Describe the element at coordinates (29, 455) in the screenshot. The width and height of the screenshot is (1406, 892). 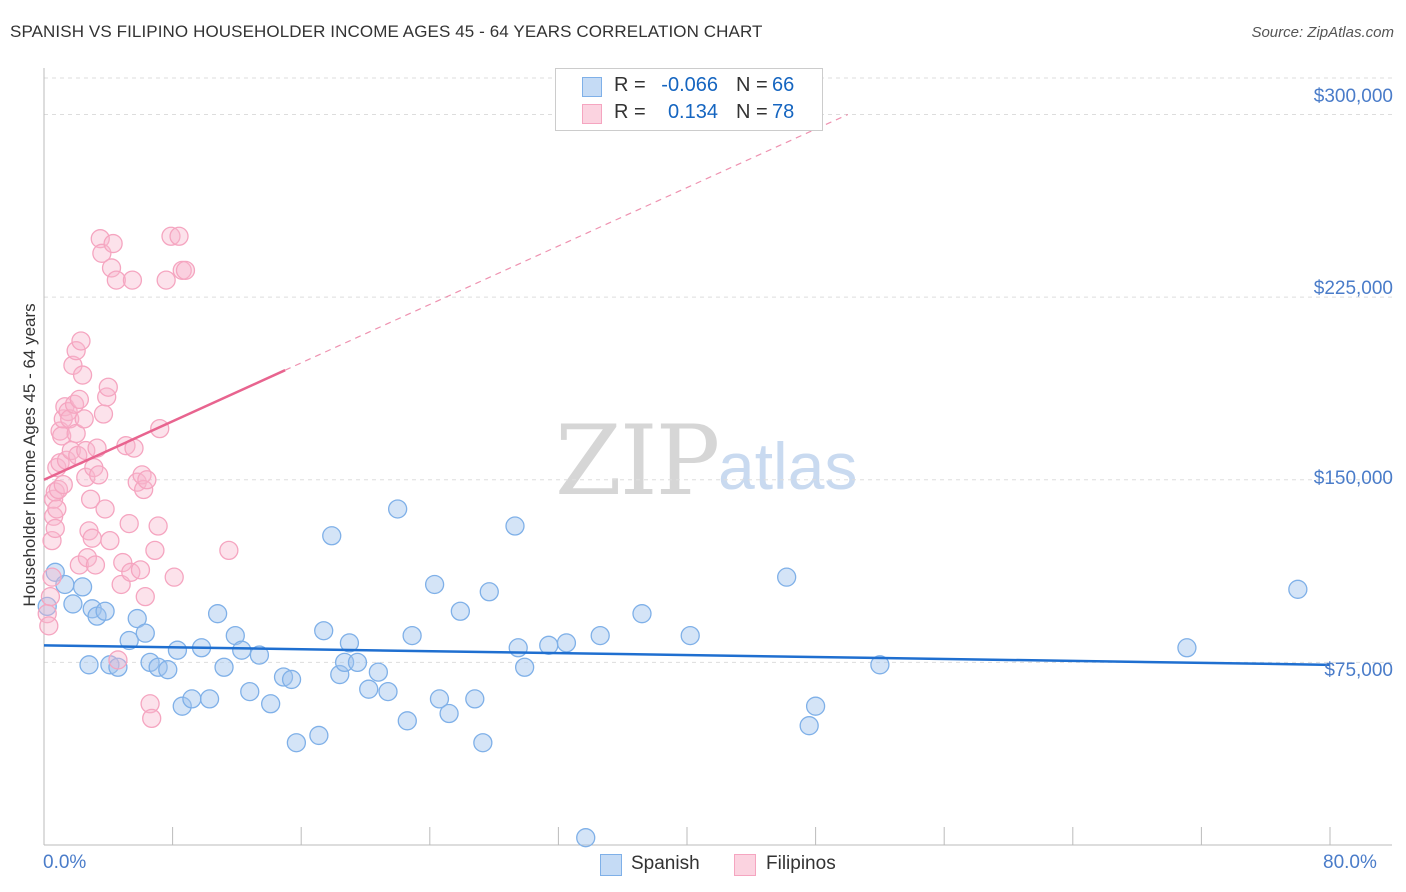
I see `y-axis-label: Householder Income Ages 45 - 64 years` at that location.